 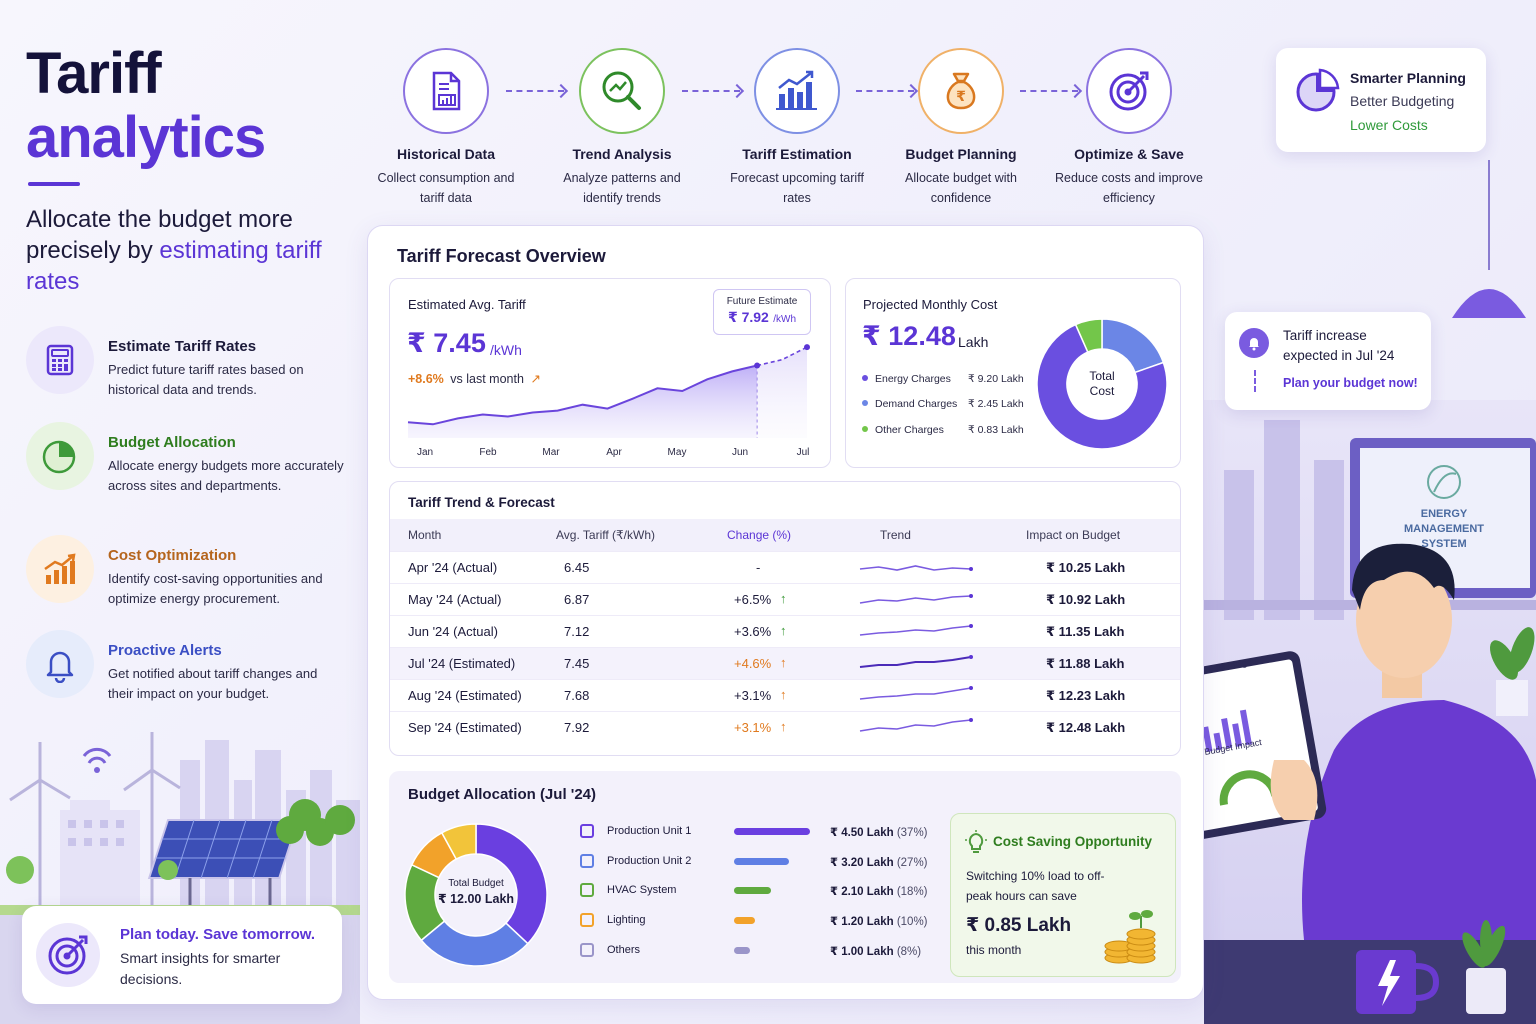 What do you see at coordinates (1339, 355) in the screenshot?
I see `alert-line2: expected in Jul '24` at bounding box center [1339, 355].